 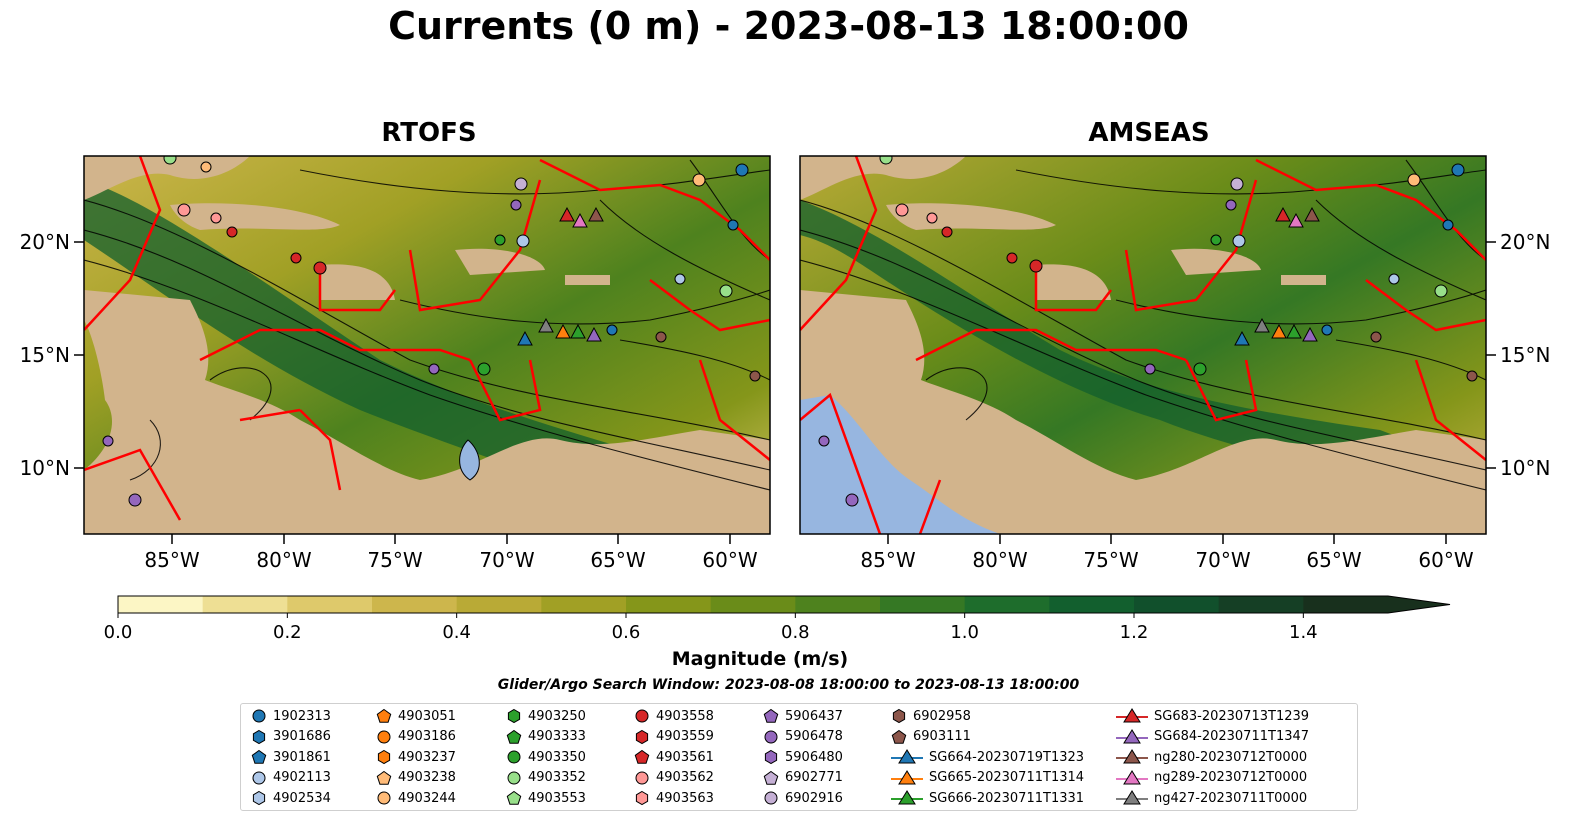 What do you see at coordinates (427, 778) in the screenshot?
I see `legend-label: 4903238` at bounding box center [427, 778].